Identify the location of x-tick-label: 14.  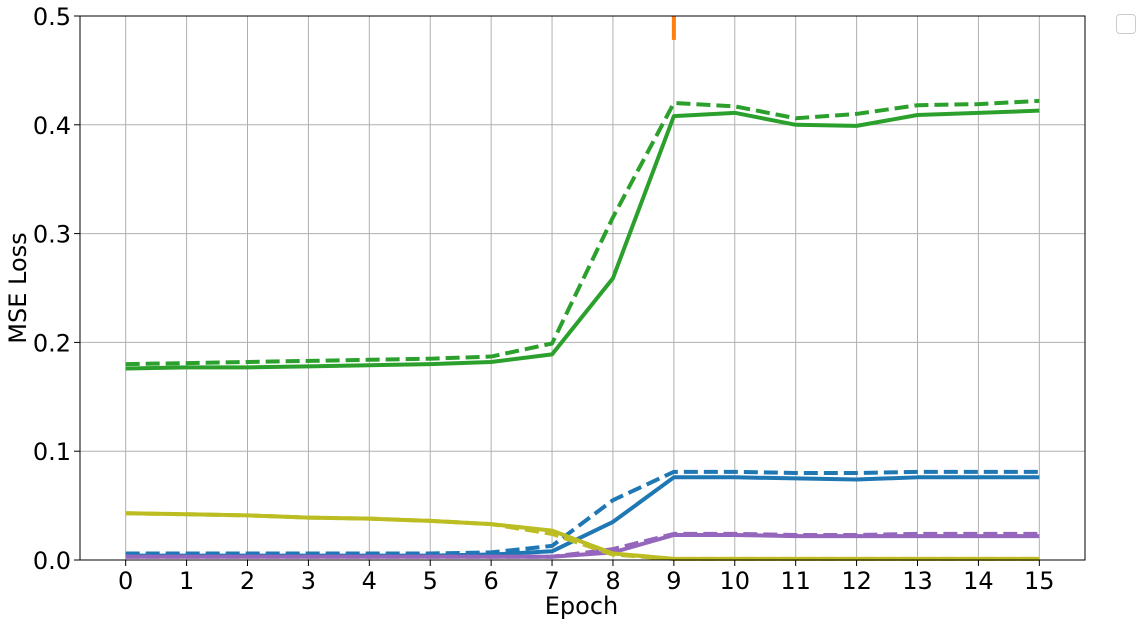
(978, 581).